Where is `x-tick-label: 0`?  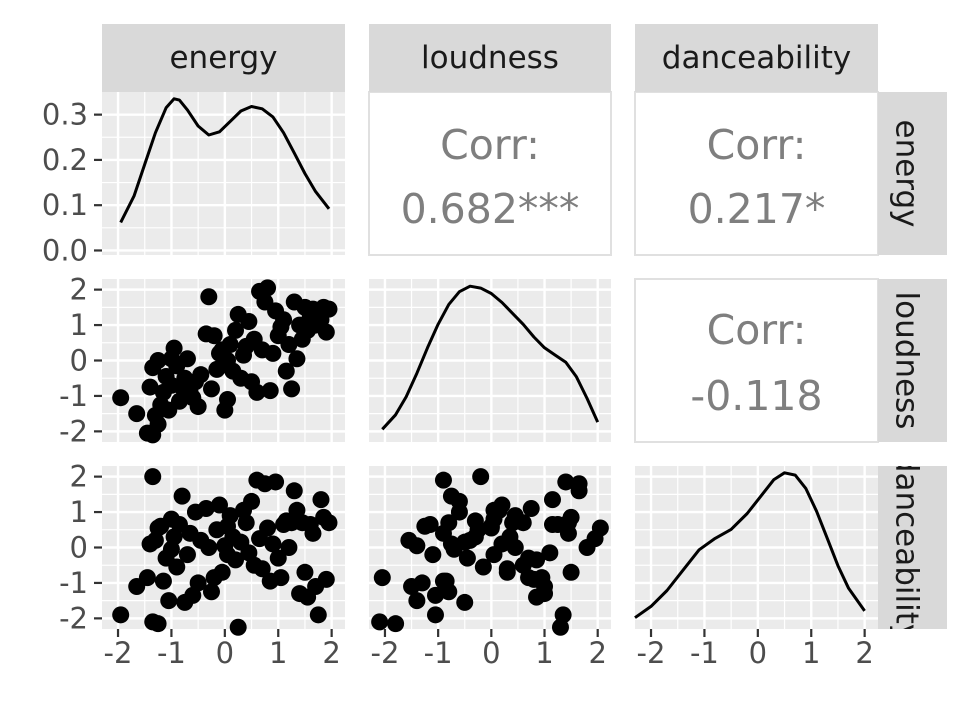 x-tick-label: 0 is located at coordinates (491, 653).